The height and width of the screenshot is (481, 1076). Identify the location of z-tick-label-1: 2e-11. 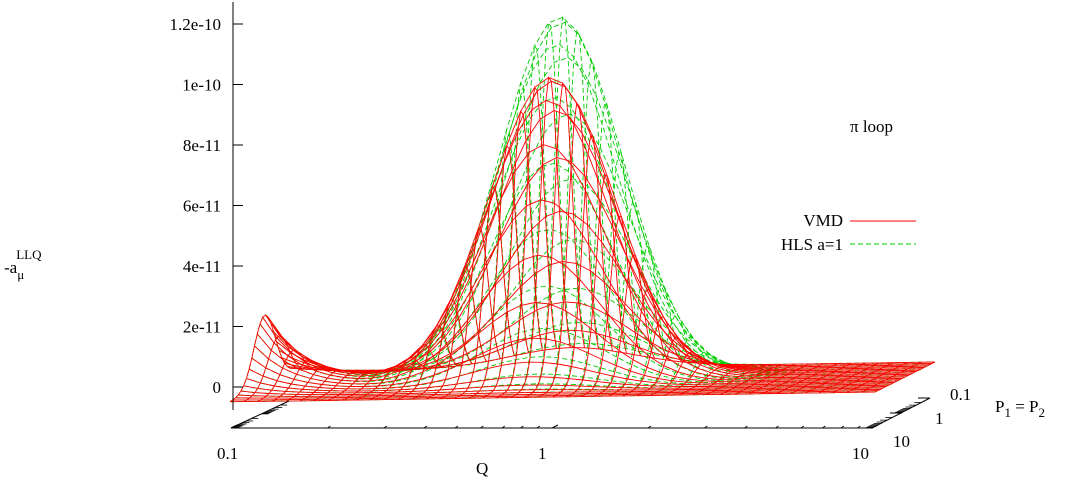
(202, 327).